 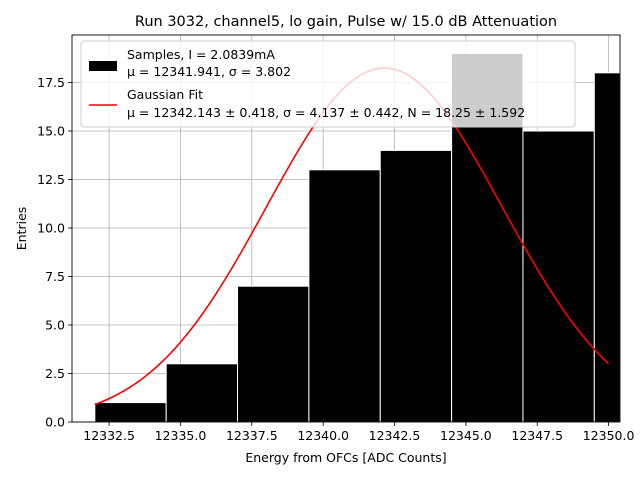 What do you see at coordinates (51, 228) in the screenshot?
I see `y-tick-label: 10.0` at bounding box center [51, 228].